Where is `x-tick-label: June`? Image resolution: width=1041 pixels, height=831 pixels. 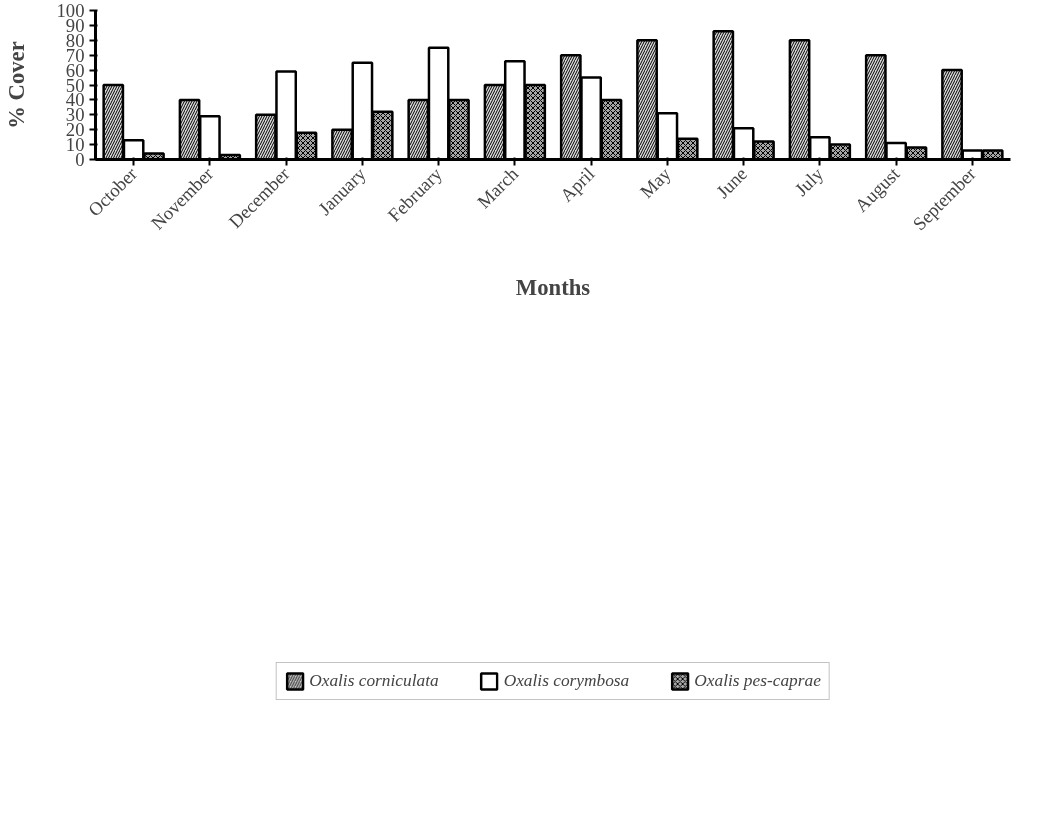 x-tick-label: June is located at coordinates (732, 183).